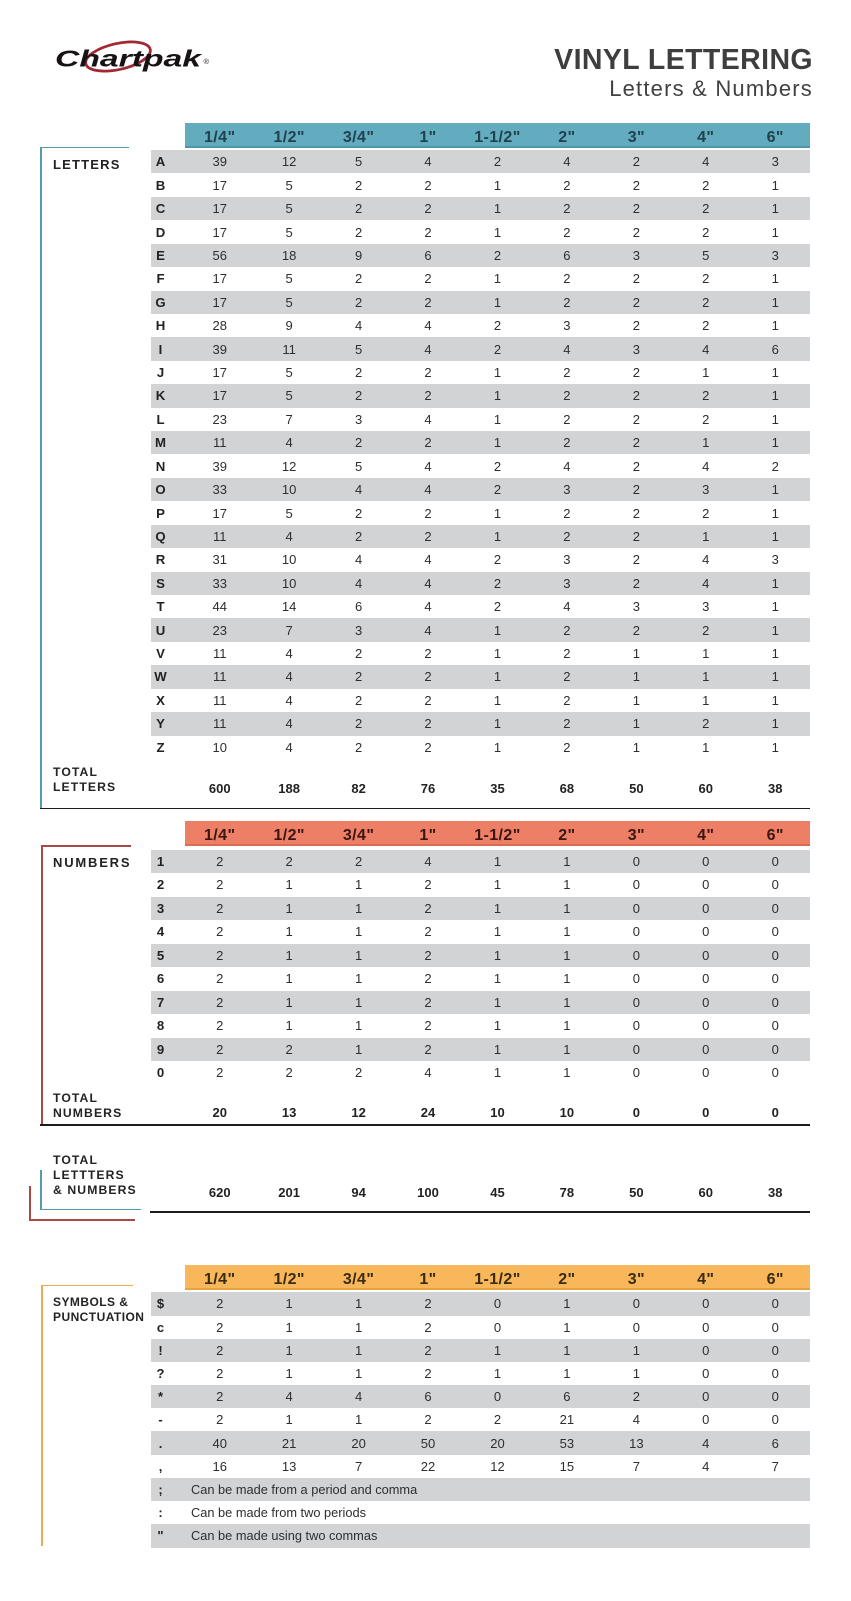 This screenshot has height=1601, width=851. I want to click on svg-text: Chartpak, so click(129, 58).